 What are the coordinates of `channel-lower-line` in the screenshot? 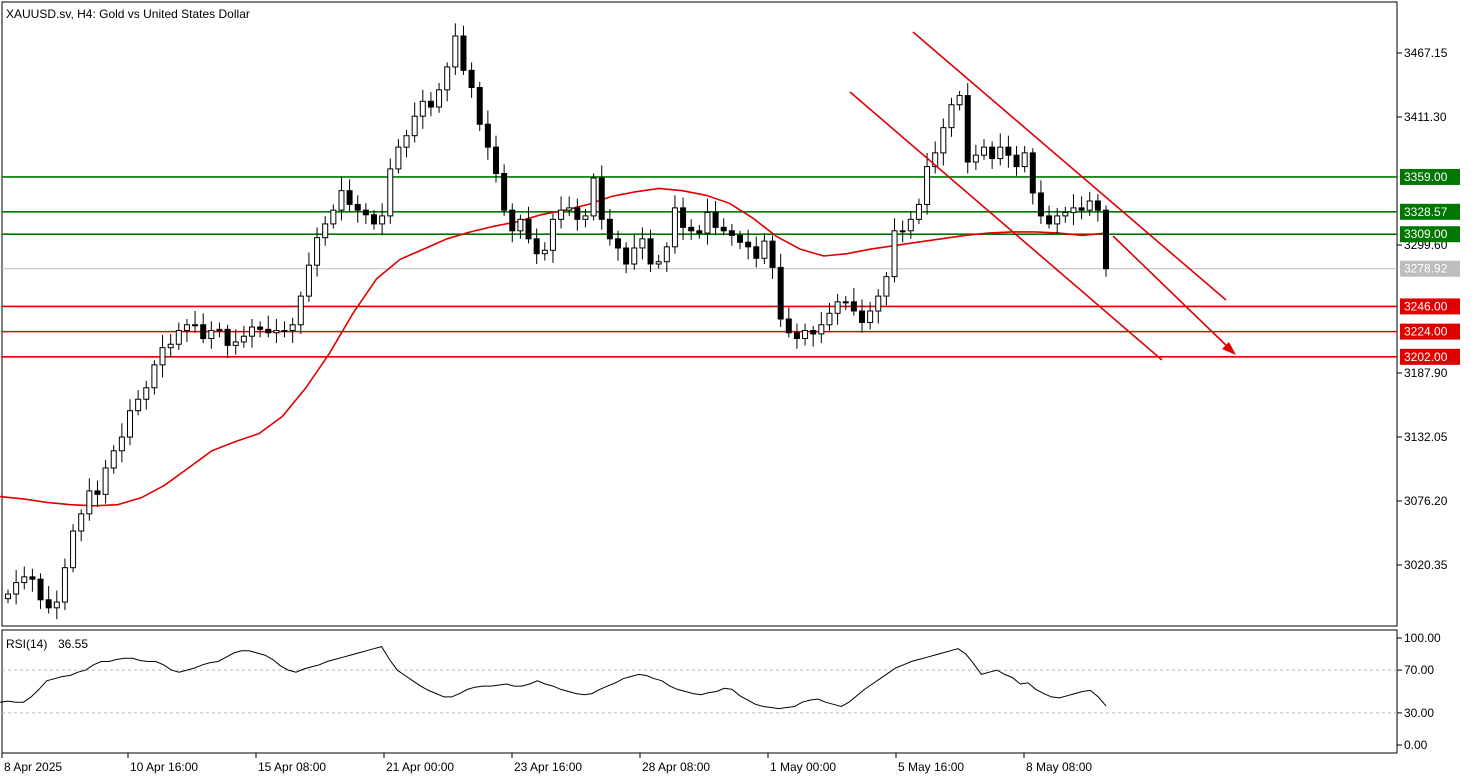 It's located at (1006, 226).